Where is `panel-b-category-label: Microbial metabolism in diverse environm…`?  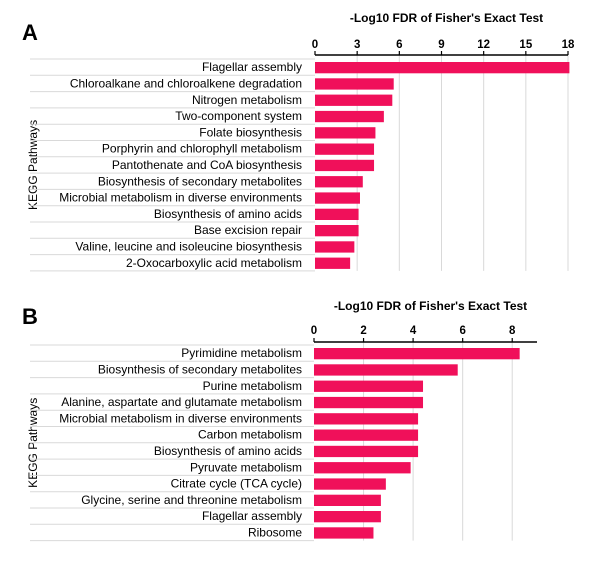
panel-b-category-label: Microbial metabolism in diverse environm… is located at coordinates (180, 418).